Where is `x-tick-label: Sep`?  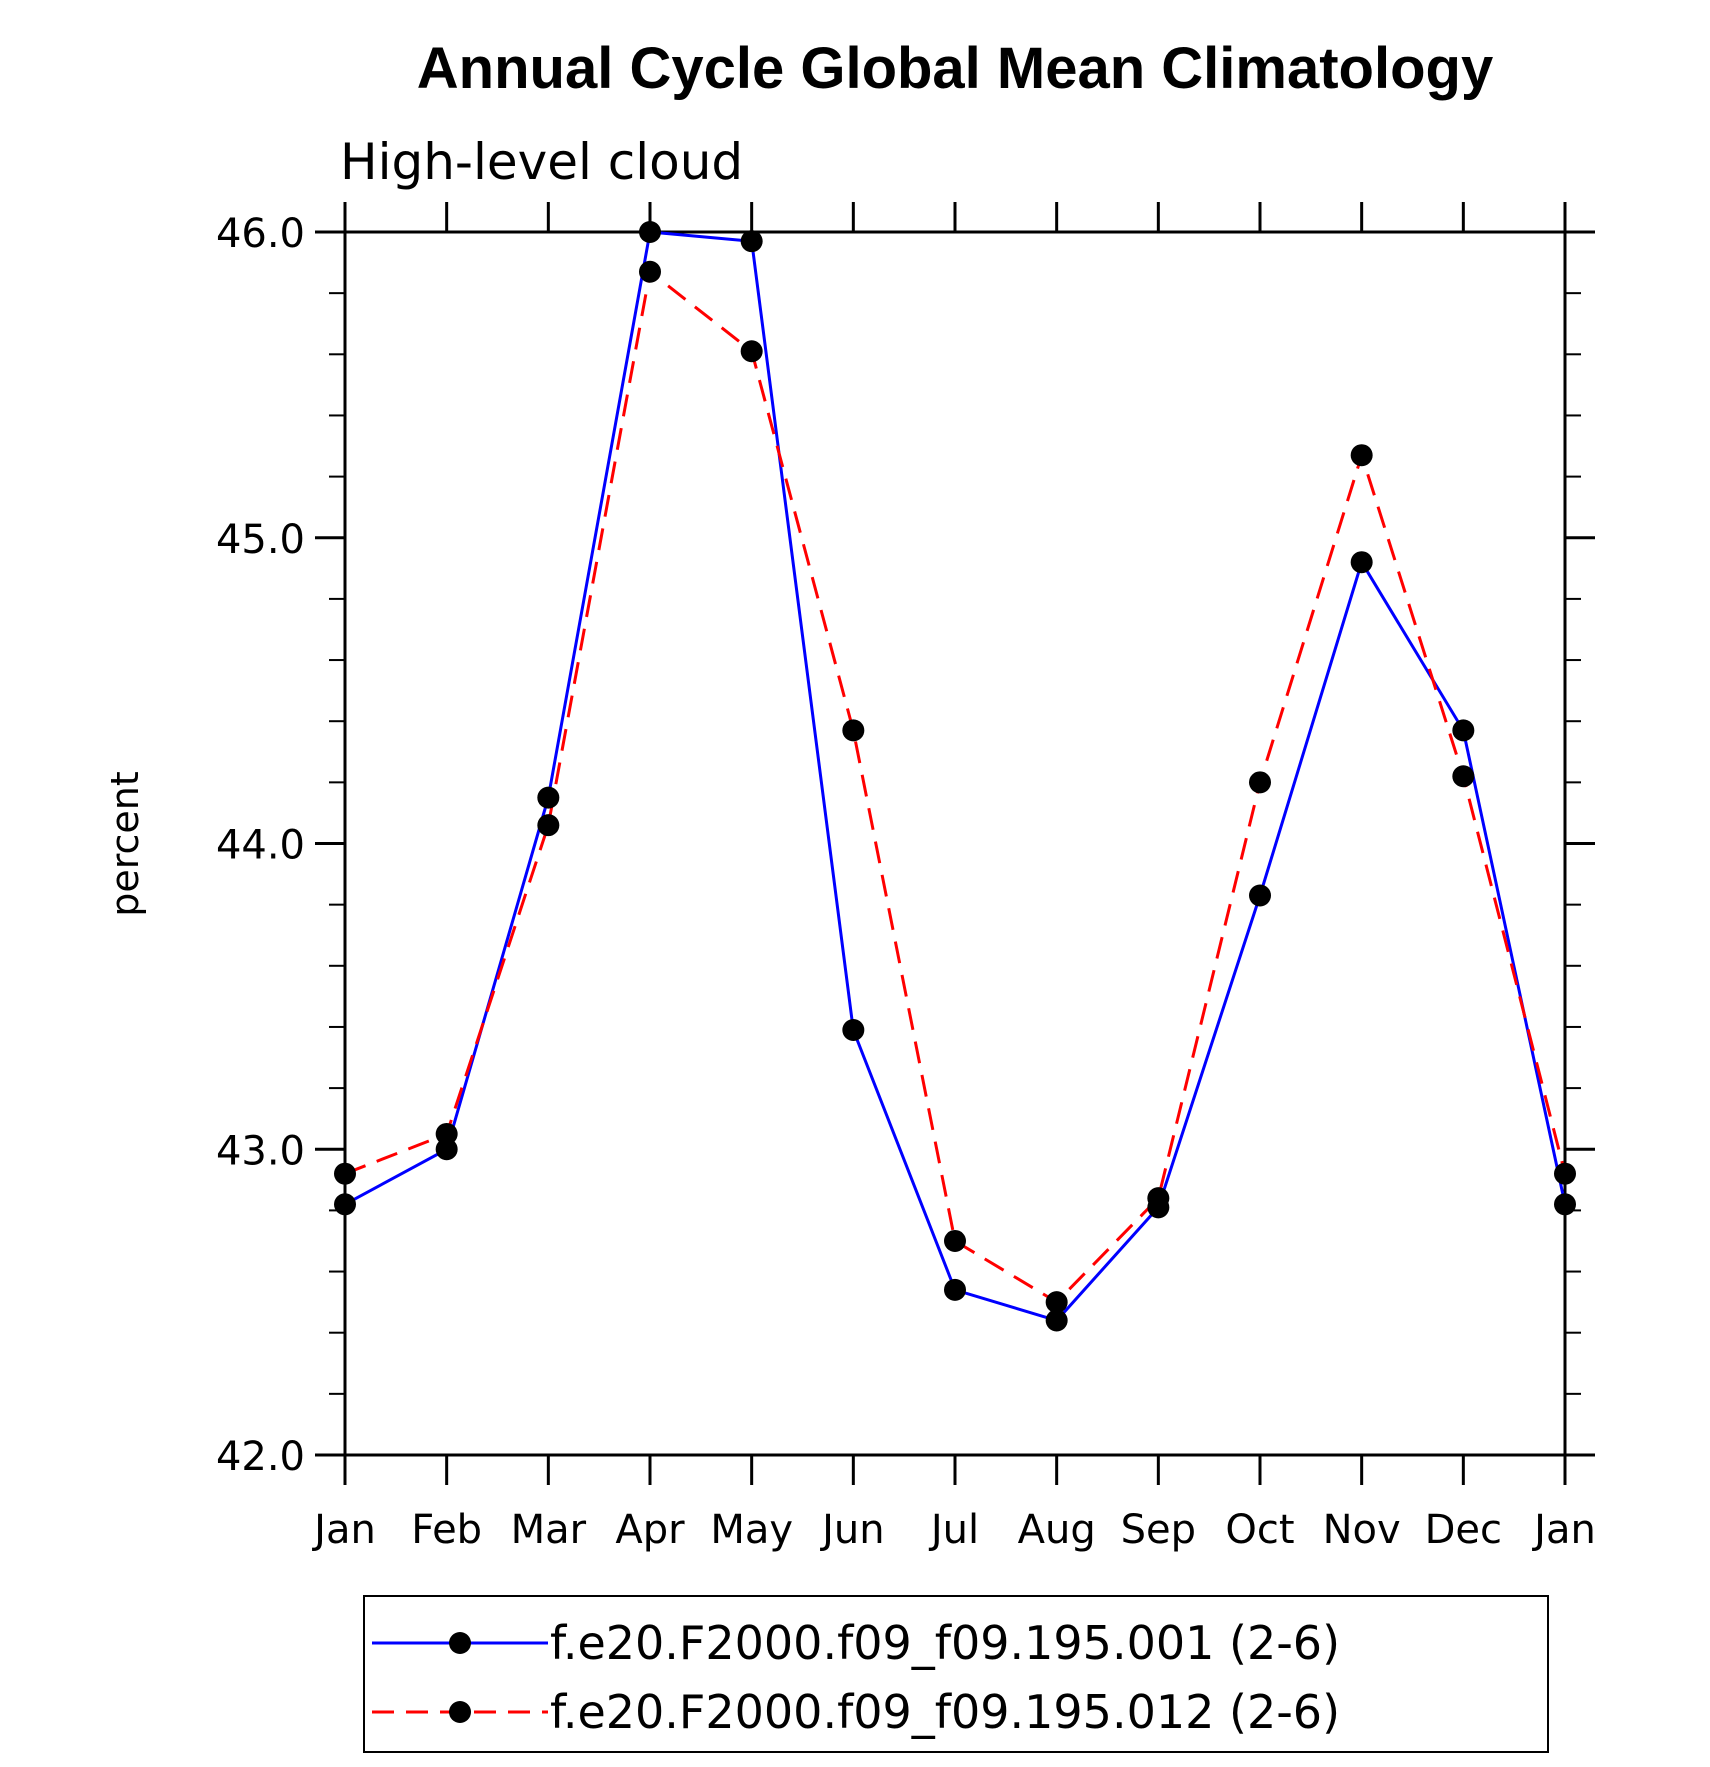
x-tick-label: Sep is located at coordinates (1158, 1530).